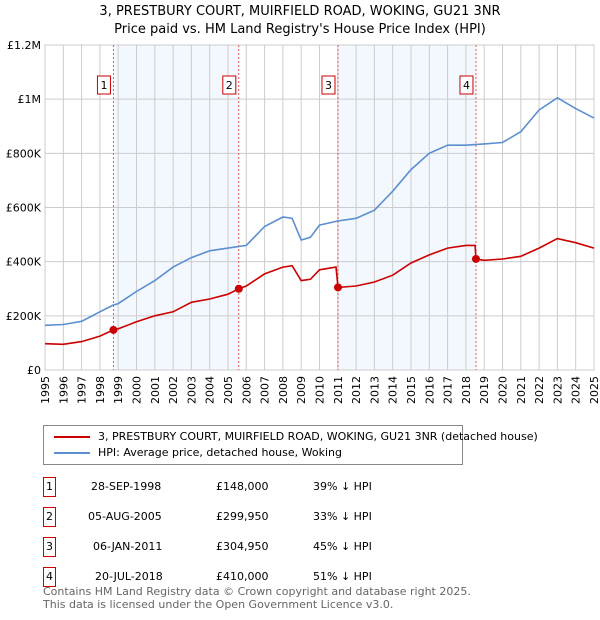 This screenshot has width=600, height=620. What do you see at coordinates (342, 576) in the screenshot?
I see `sale-hpi: 51% ↓ HPI` at bounding box center [342, 576].